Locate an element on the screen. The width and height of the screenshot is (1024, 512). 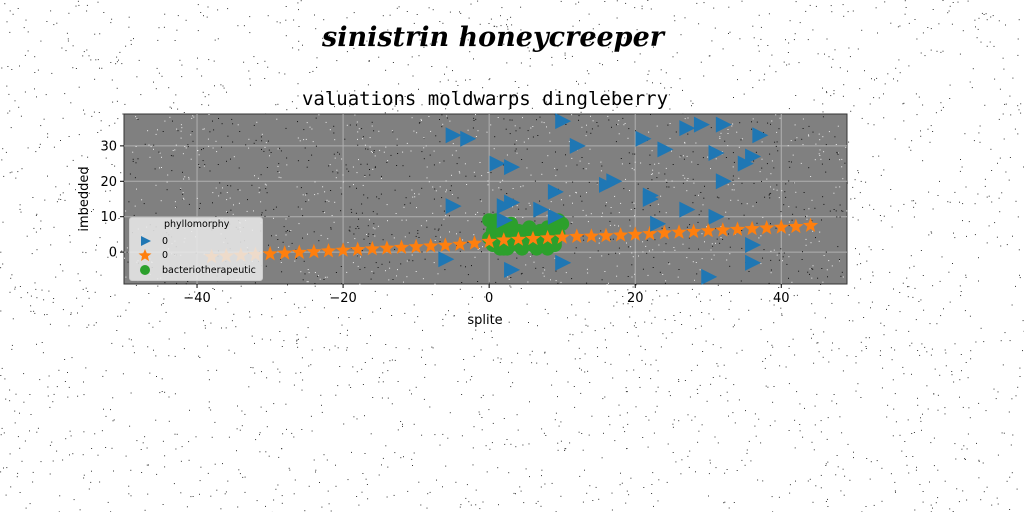
legend-label: bacteriotherapeutic is located at coordinates (209, 270).